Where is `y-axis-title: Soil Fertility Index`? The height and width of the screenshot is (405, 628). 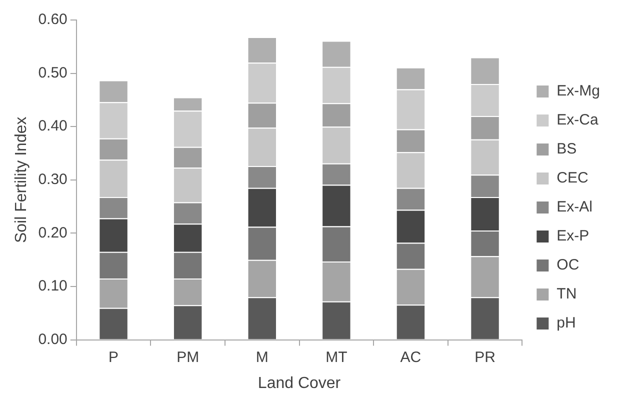
y-axis-title: Soil Fertility Index is located at coordinates (21, 180).